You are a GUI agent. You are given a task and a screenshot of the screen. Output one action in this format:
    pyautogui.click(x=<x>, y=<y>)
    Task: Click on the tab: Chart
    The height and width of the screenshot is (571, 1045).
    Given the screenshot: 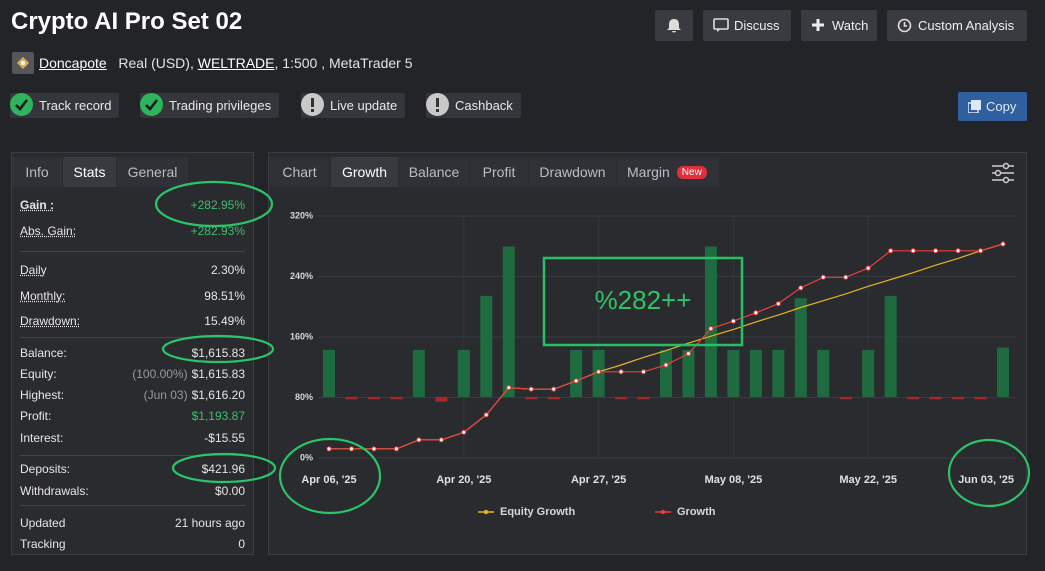 What is the action you would take?
    pyautogui.click(x=299, y=172)
    